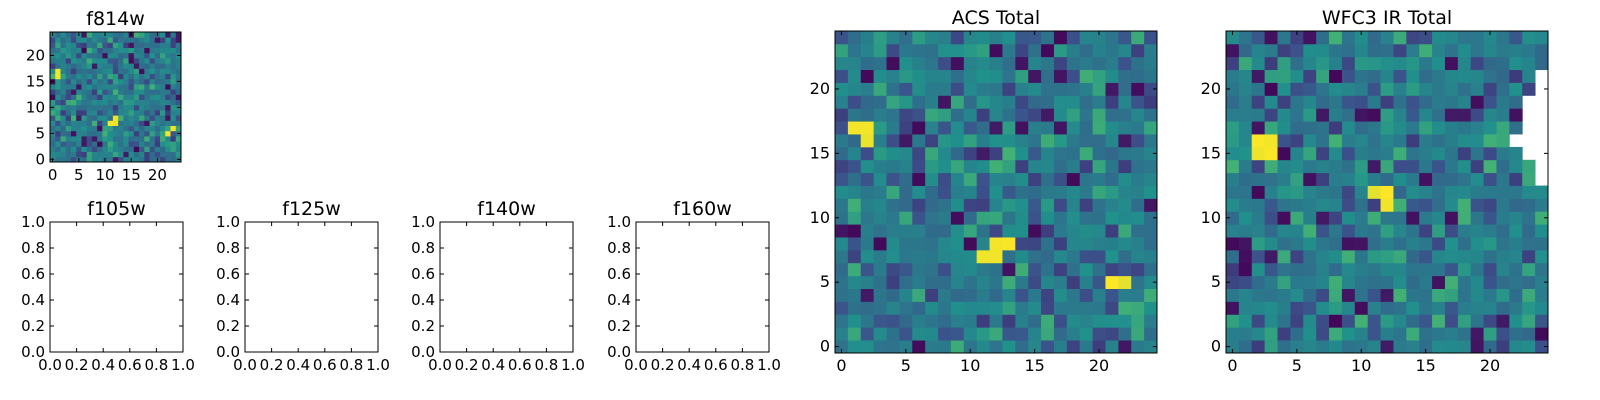  What do you see at coordinates (103, 365) in the screenshot?
I see `x-tick-label: 0.4` at bounding box center [103, 365].